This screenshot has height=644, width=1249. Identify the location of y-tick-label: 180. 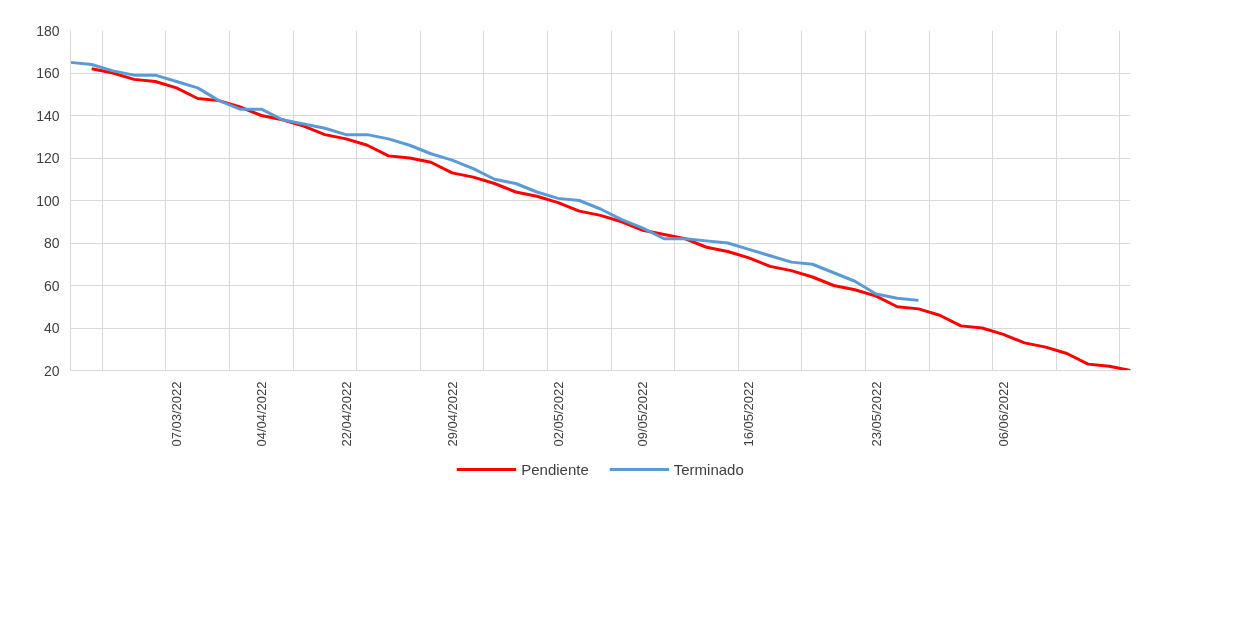
(48, 30).